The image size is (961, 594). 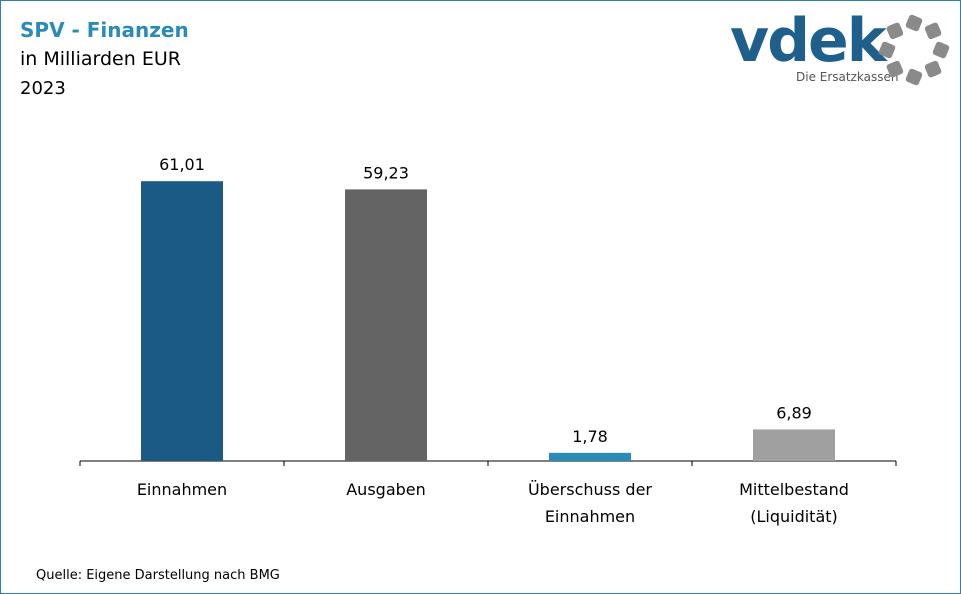 I want to click on logo-tagline: Die Ersatzkassen, so click(x=847, y=77).